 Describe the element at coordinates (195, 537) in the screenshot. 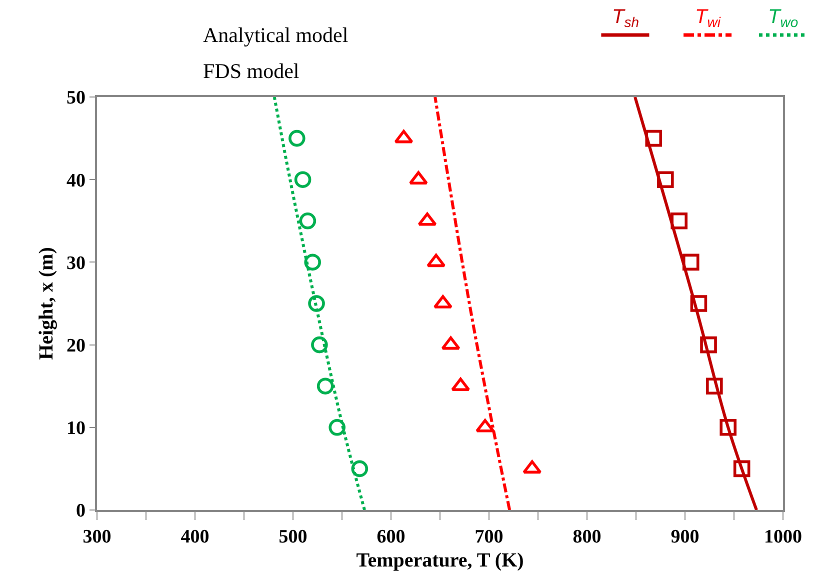

I see `x-tick-label: 400` at that location.